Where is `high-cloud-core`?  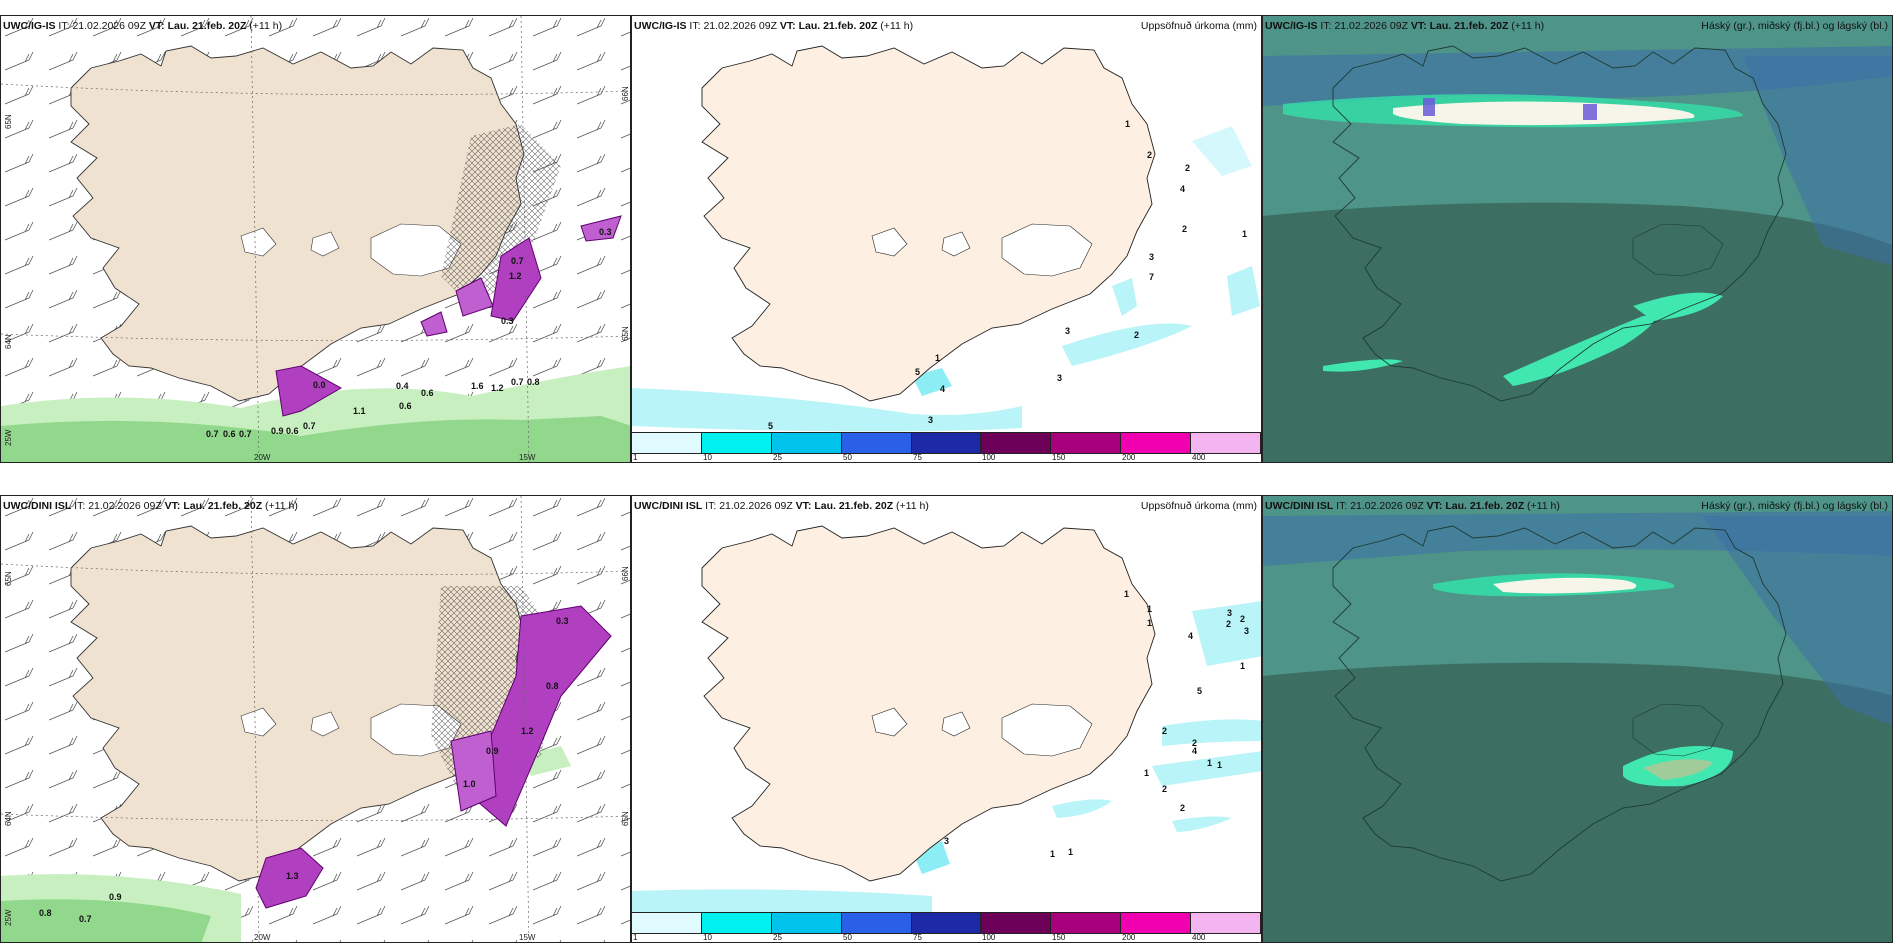
high-cloud-core is located at coordinates (1565, 585).